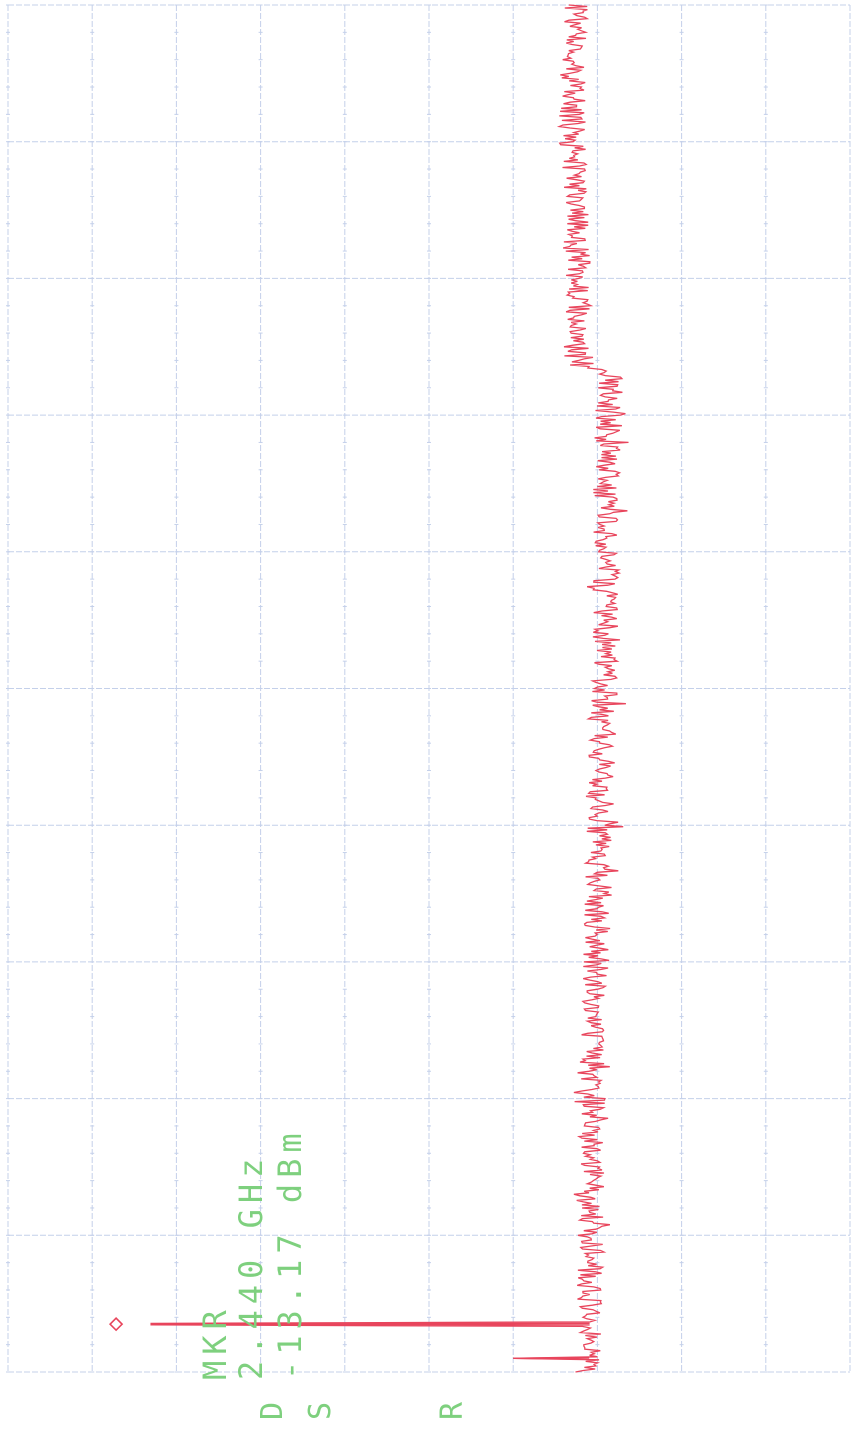 This screenshot has width=851, height=1432. I want to click on marker-label: MKR, so click(215, 1342).